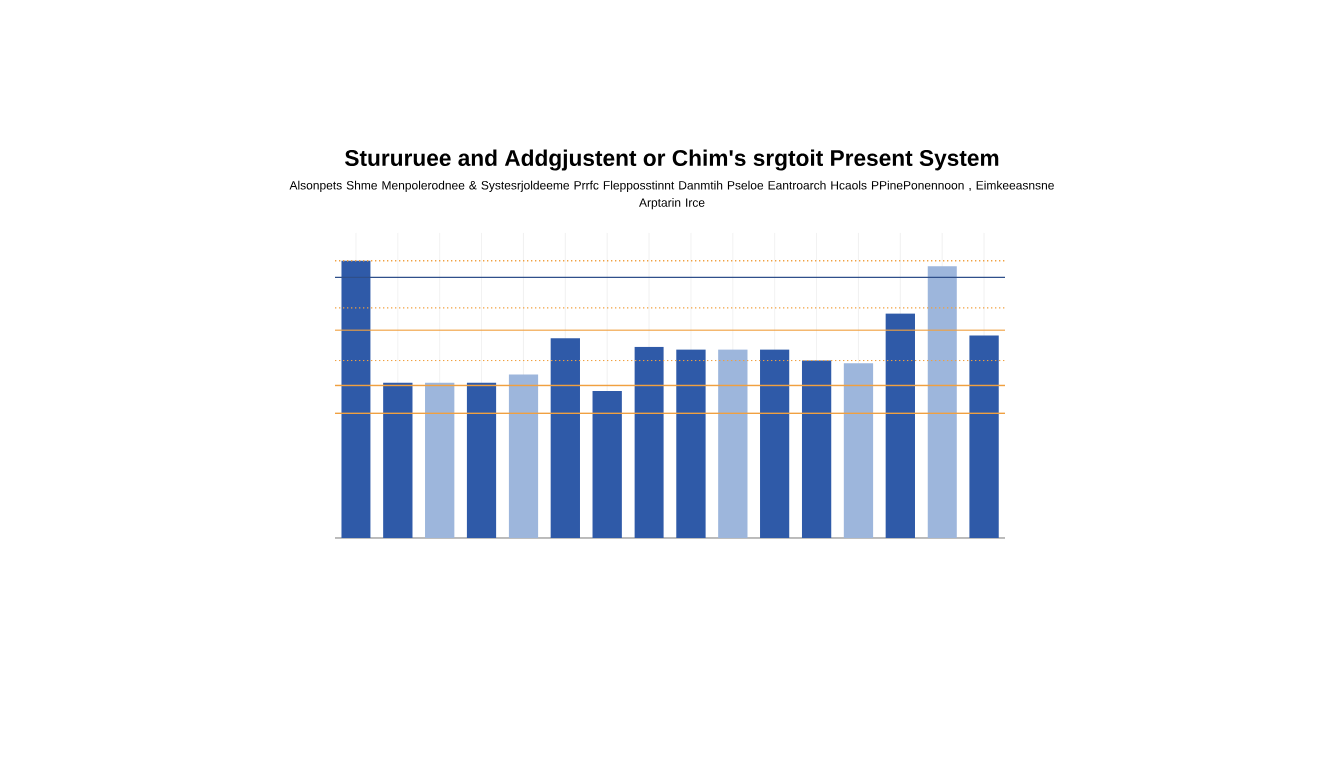 The height and width of the screenshot is (768, 1344). Describe the element at coordinates (671, 195) in the screenshot. I see `chart-subtitle: Alsonpets Shme Menpolerodnee & Systesrjoldeeme Prrfc Flepposstinnt Danmtih Pseloe Eantroarch Hcaols PPinePonennoon , Eimkeeasnsne Arptarin Irce` at that location.